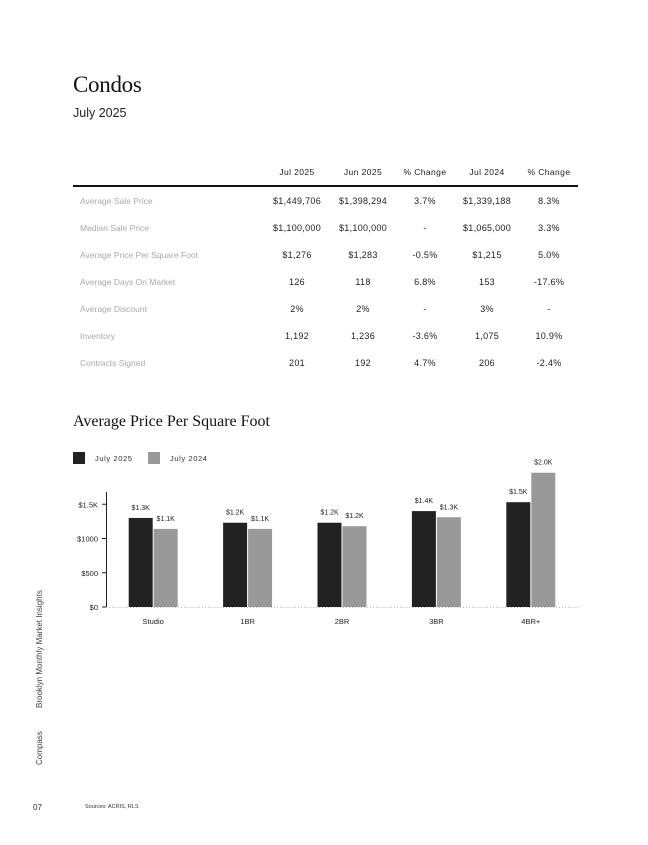 This screenshot has height=845, width=648. What do you see at coordinates (487, 282) in the screenshot?
I see `cell: 153` at bounding box center [487, 282].